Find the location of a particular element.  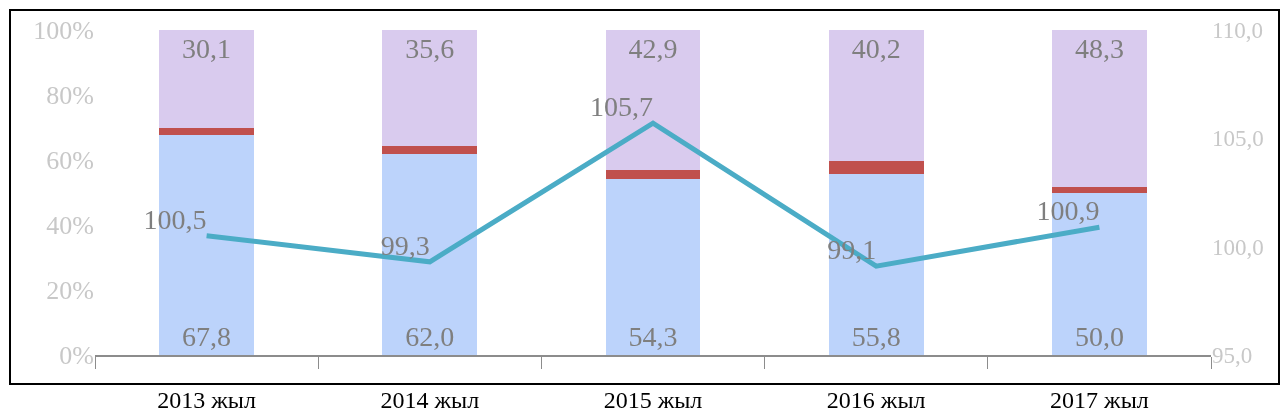

data-label: 50,0 is located at coordinates (1099, 336).